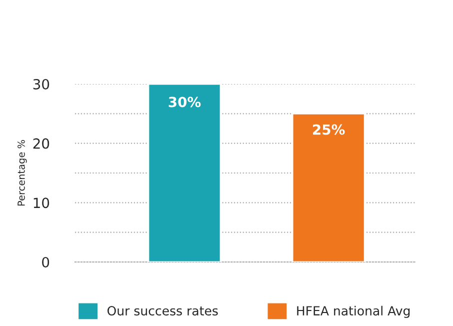  Describe the element at coordinates (46, 262) in the screenshot. I see `y-tick-label: 0` at that location.